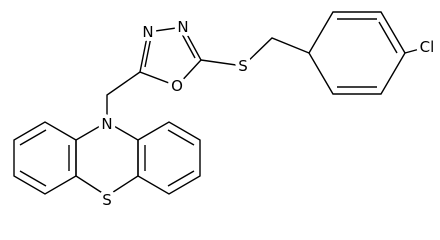 This screenshot has height=240, width=440. Describe the element at coordinates (123, 96) in the screenshot. I see `methylene-link` at that location.